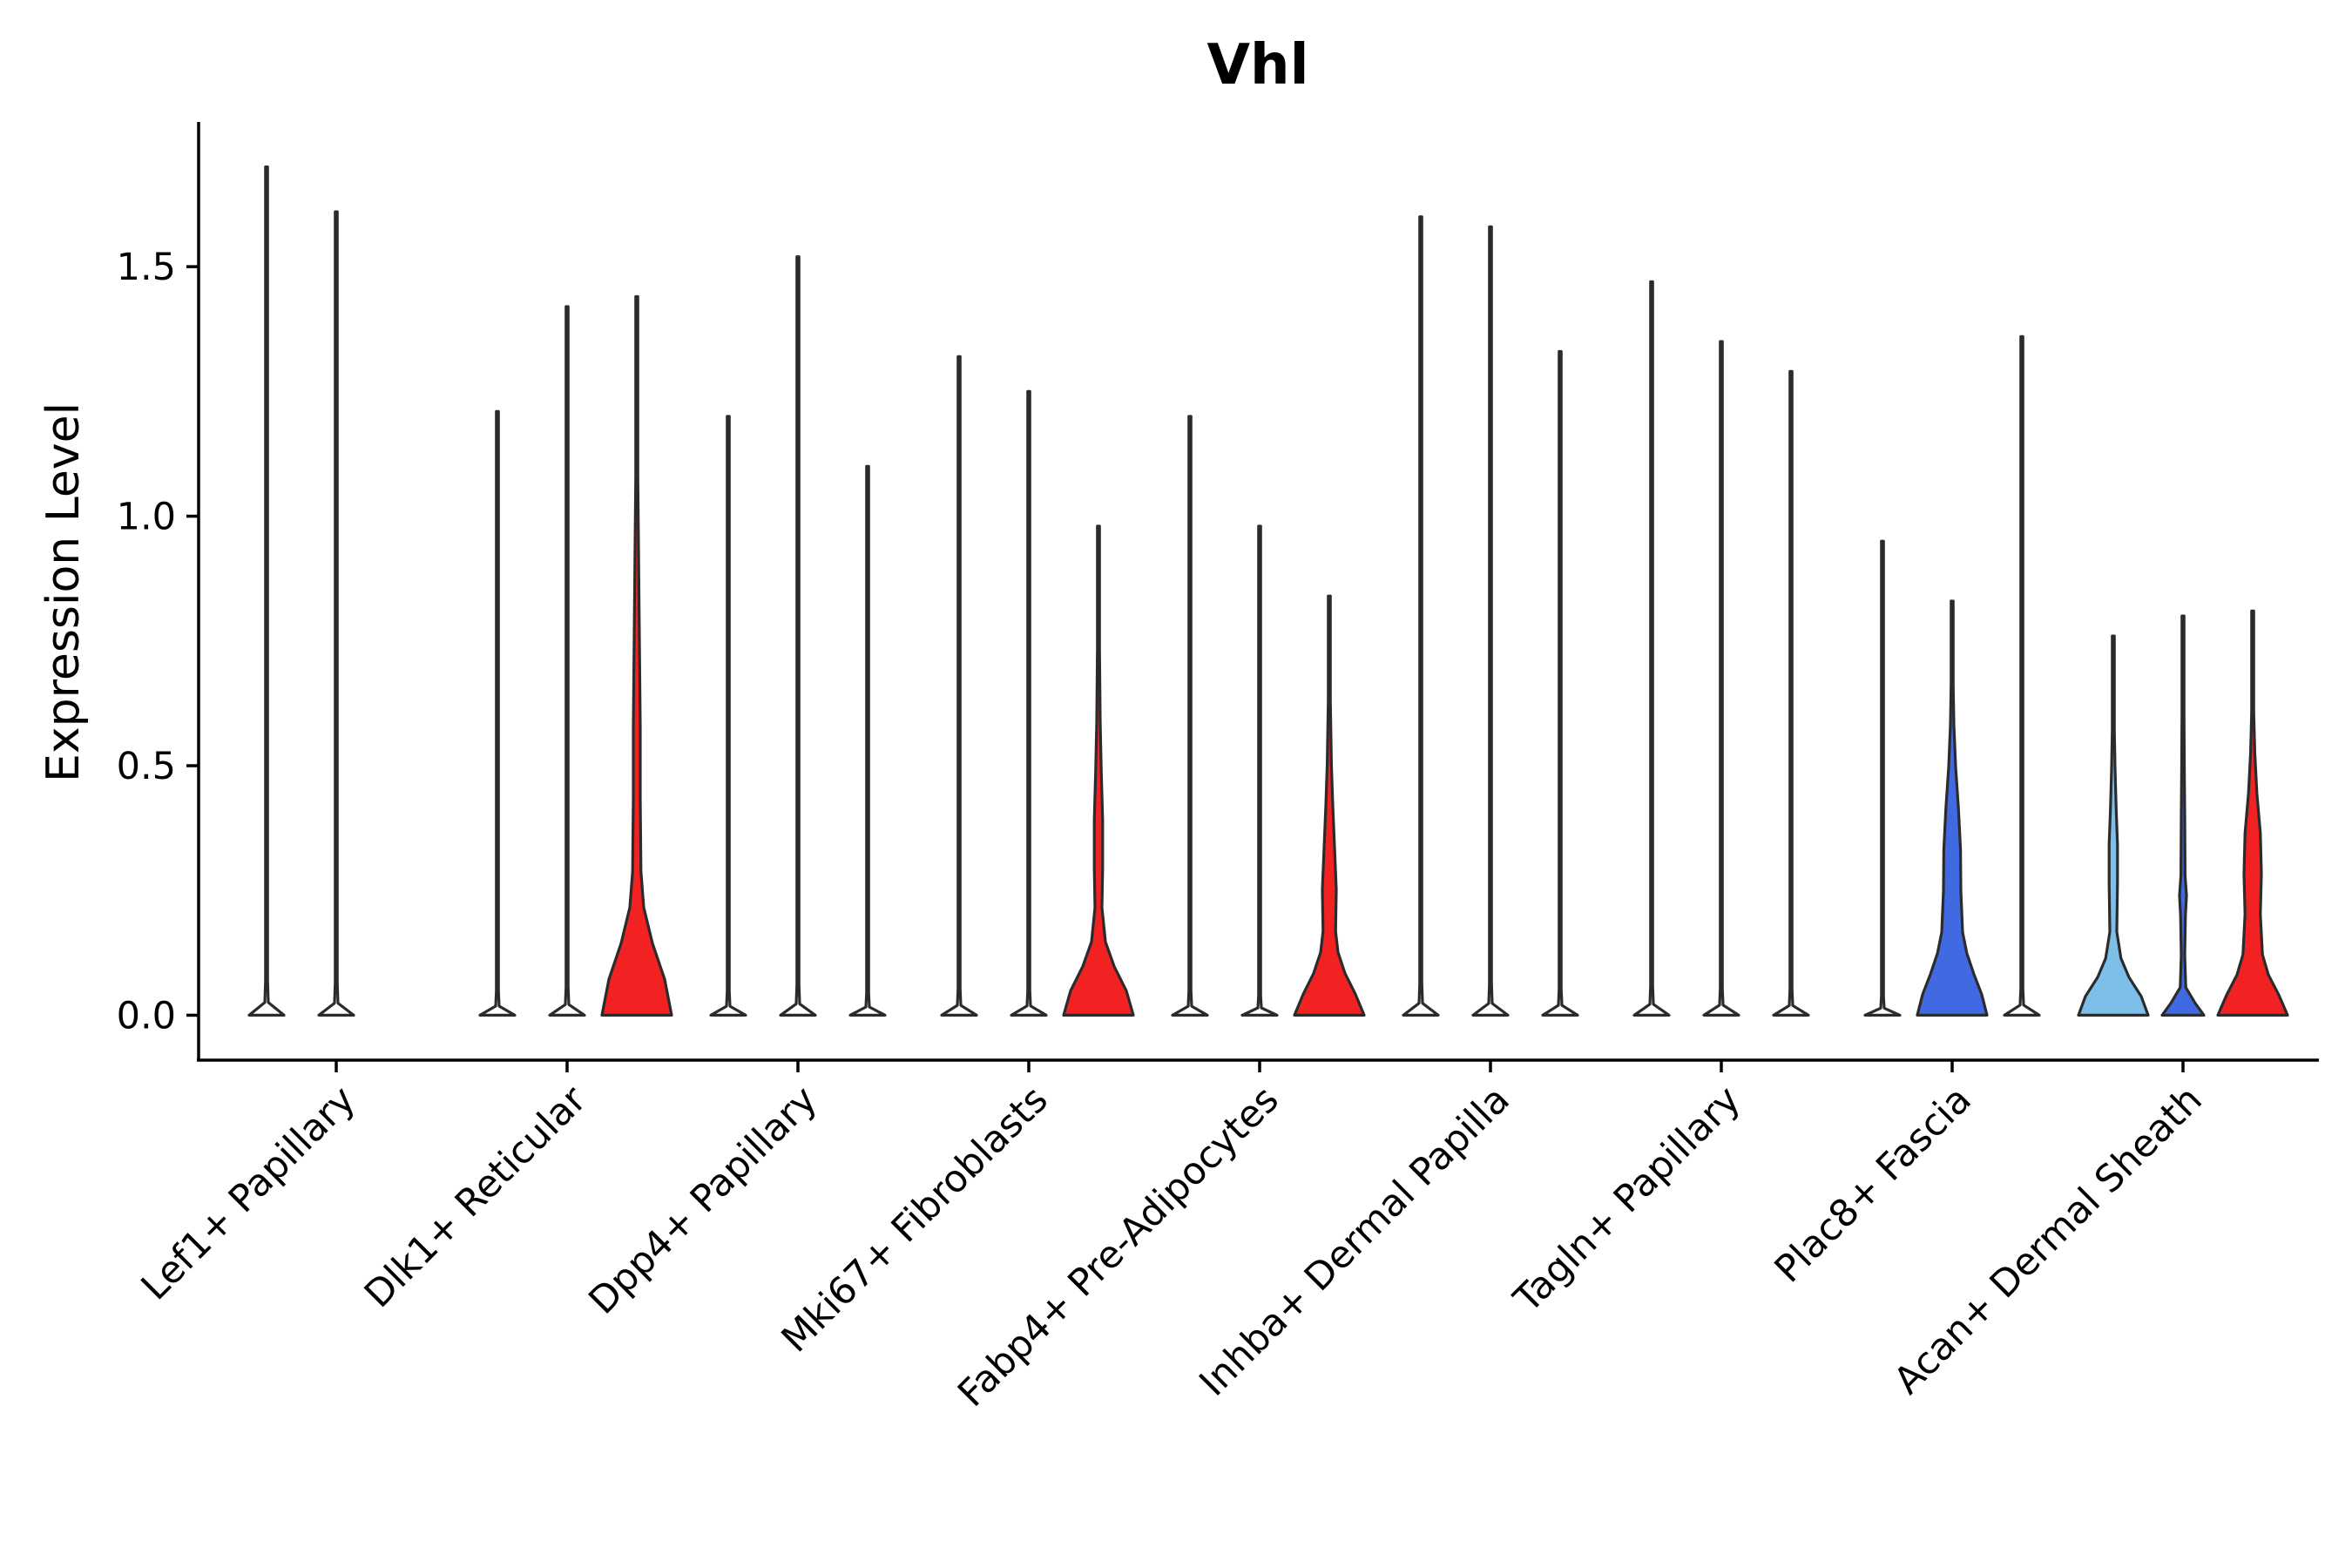 This screenshot has width=2352, height=1568. Describe the element at coordinates (1098, 770) in the screenshot. I see `violin-3-mki67-fibroblasts` at that location.